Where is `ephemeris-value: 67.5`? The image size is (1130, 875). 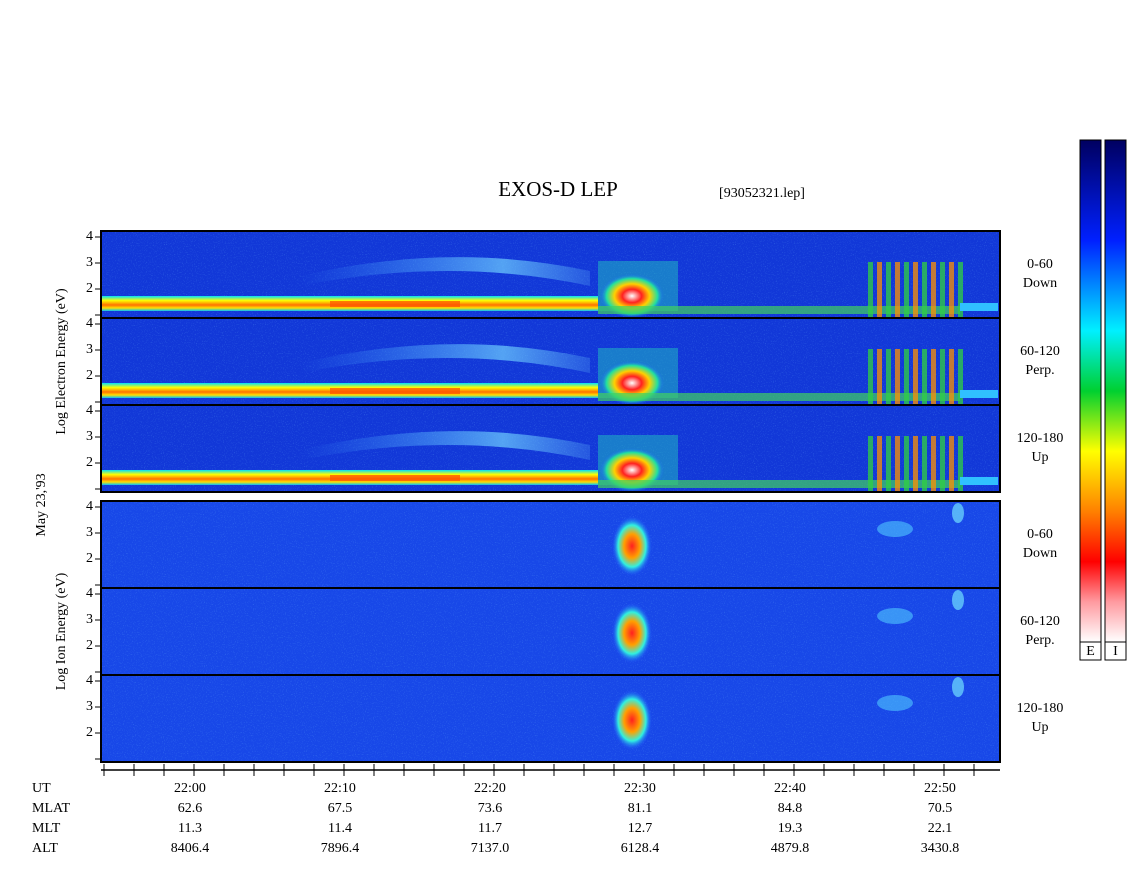 ephemeris-value: 67.5 is located at coordinates (340, 808).